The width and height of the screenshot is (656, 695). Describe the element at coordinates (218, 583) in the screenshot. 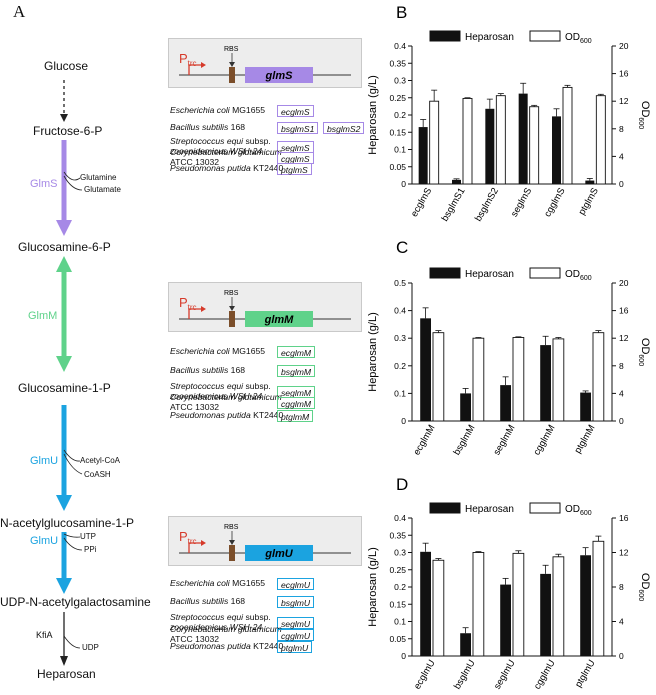

I see `organism-label: Escherichia coli MG1655` at that location.